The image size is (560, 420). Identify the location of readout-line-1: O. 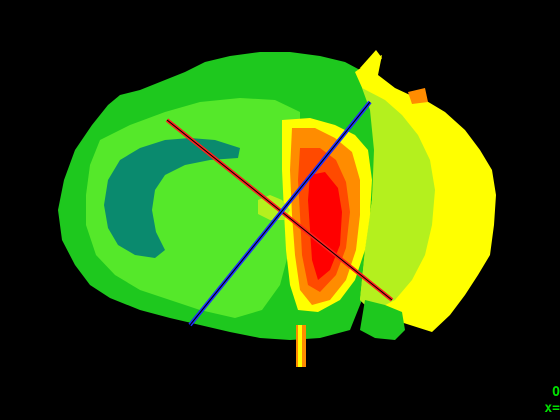
(556, 392).